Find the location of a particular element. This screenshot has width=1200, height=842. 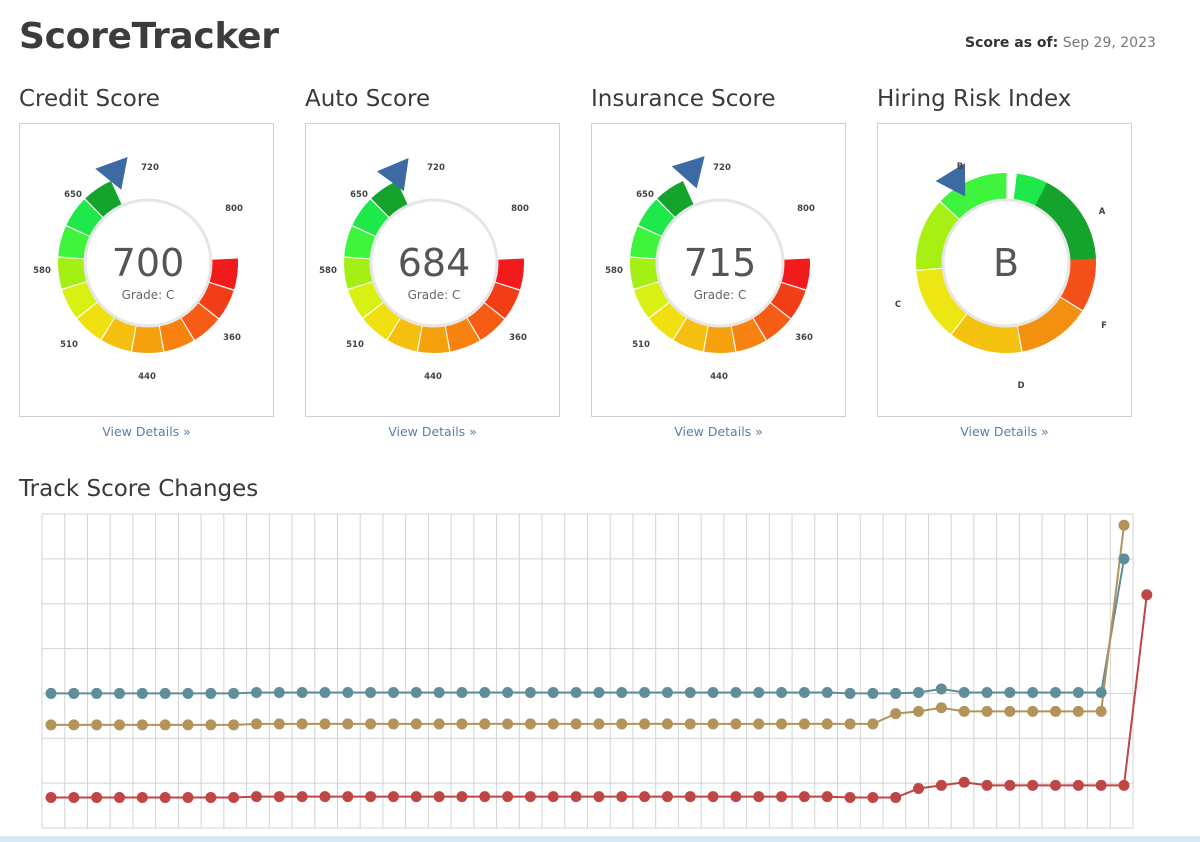

hiring-view-details-link: View Details » is located at coordinates (1004, 431).